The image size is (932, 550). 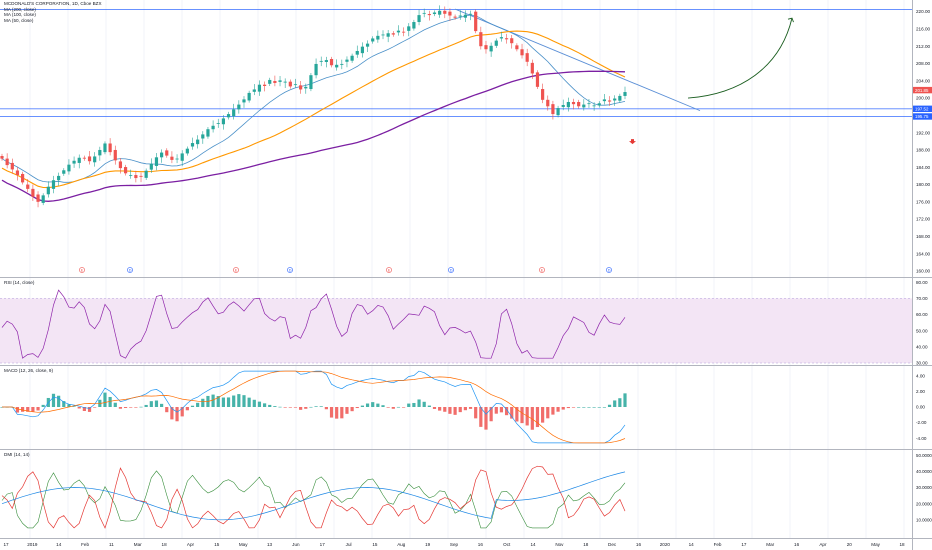 I want to click on dmi-plus-line, so click(x=313, y=499).